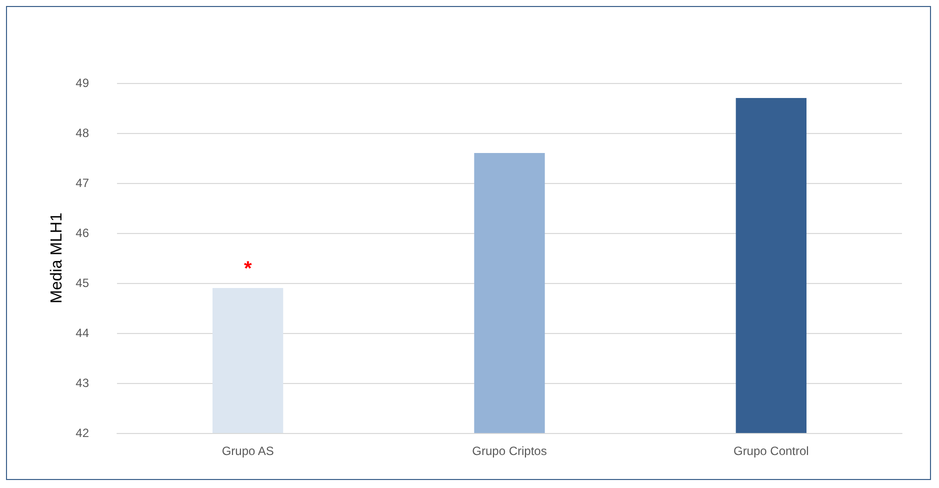 The height and width of the screenshot is (488, 939). I want to click on y-axis-title: Media MLH1, so click(57, 258).